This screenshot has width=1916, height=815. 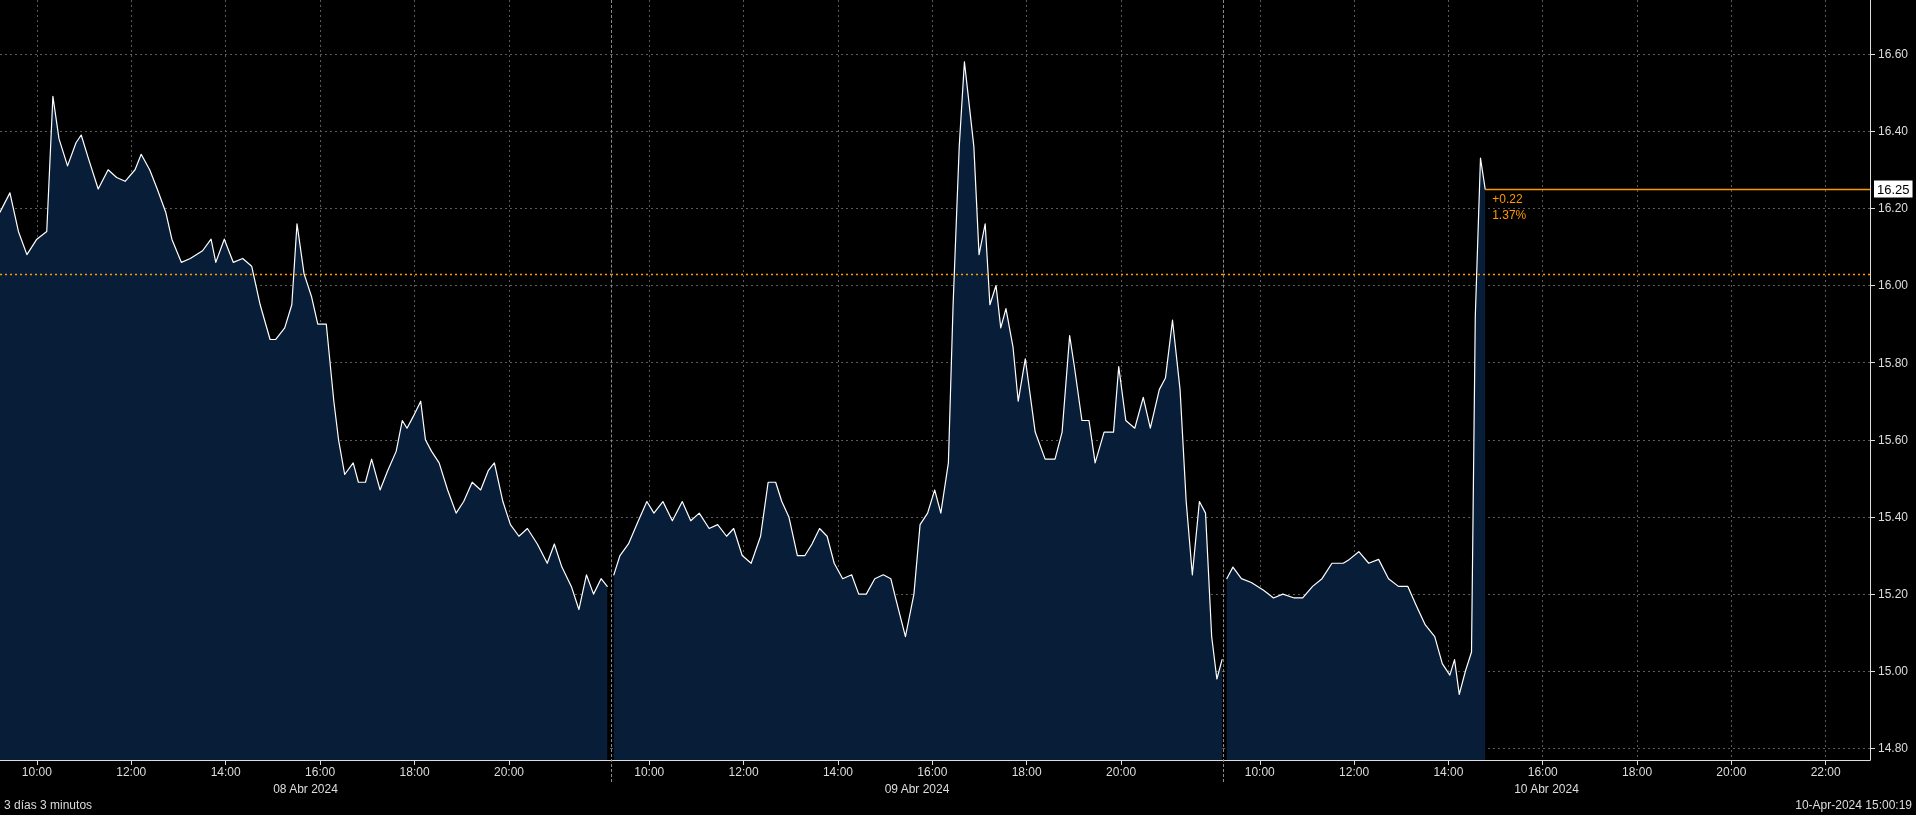 I want to click on y-tick-label: 16.20, so click(x=1892, y=208).